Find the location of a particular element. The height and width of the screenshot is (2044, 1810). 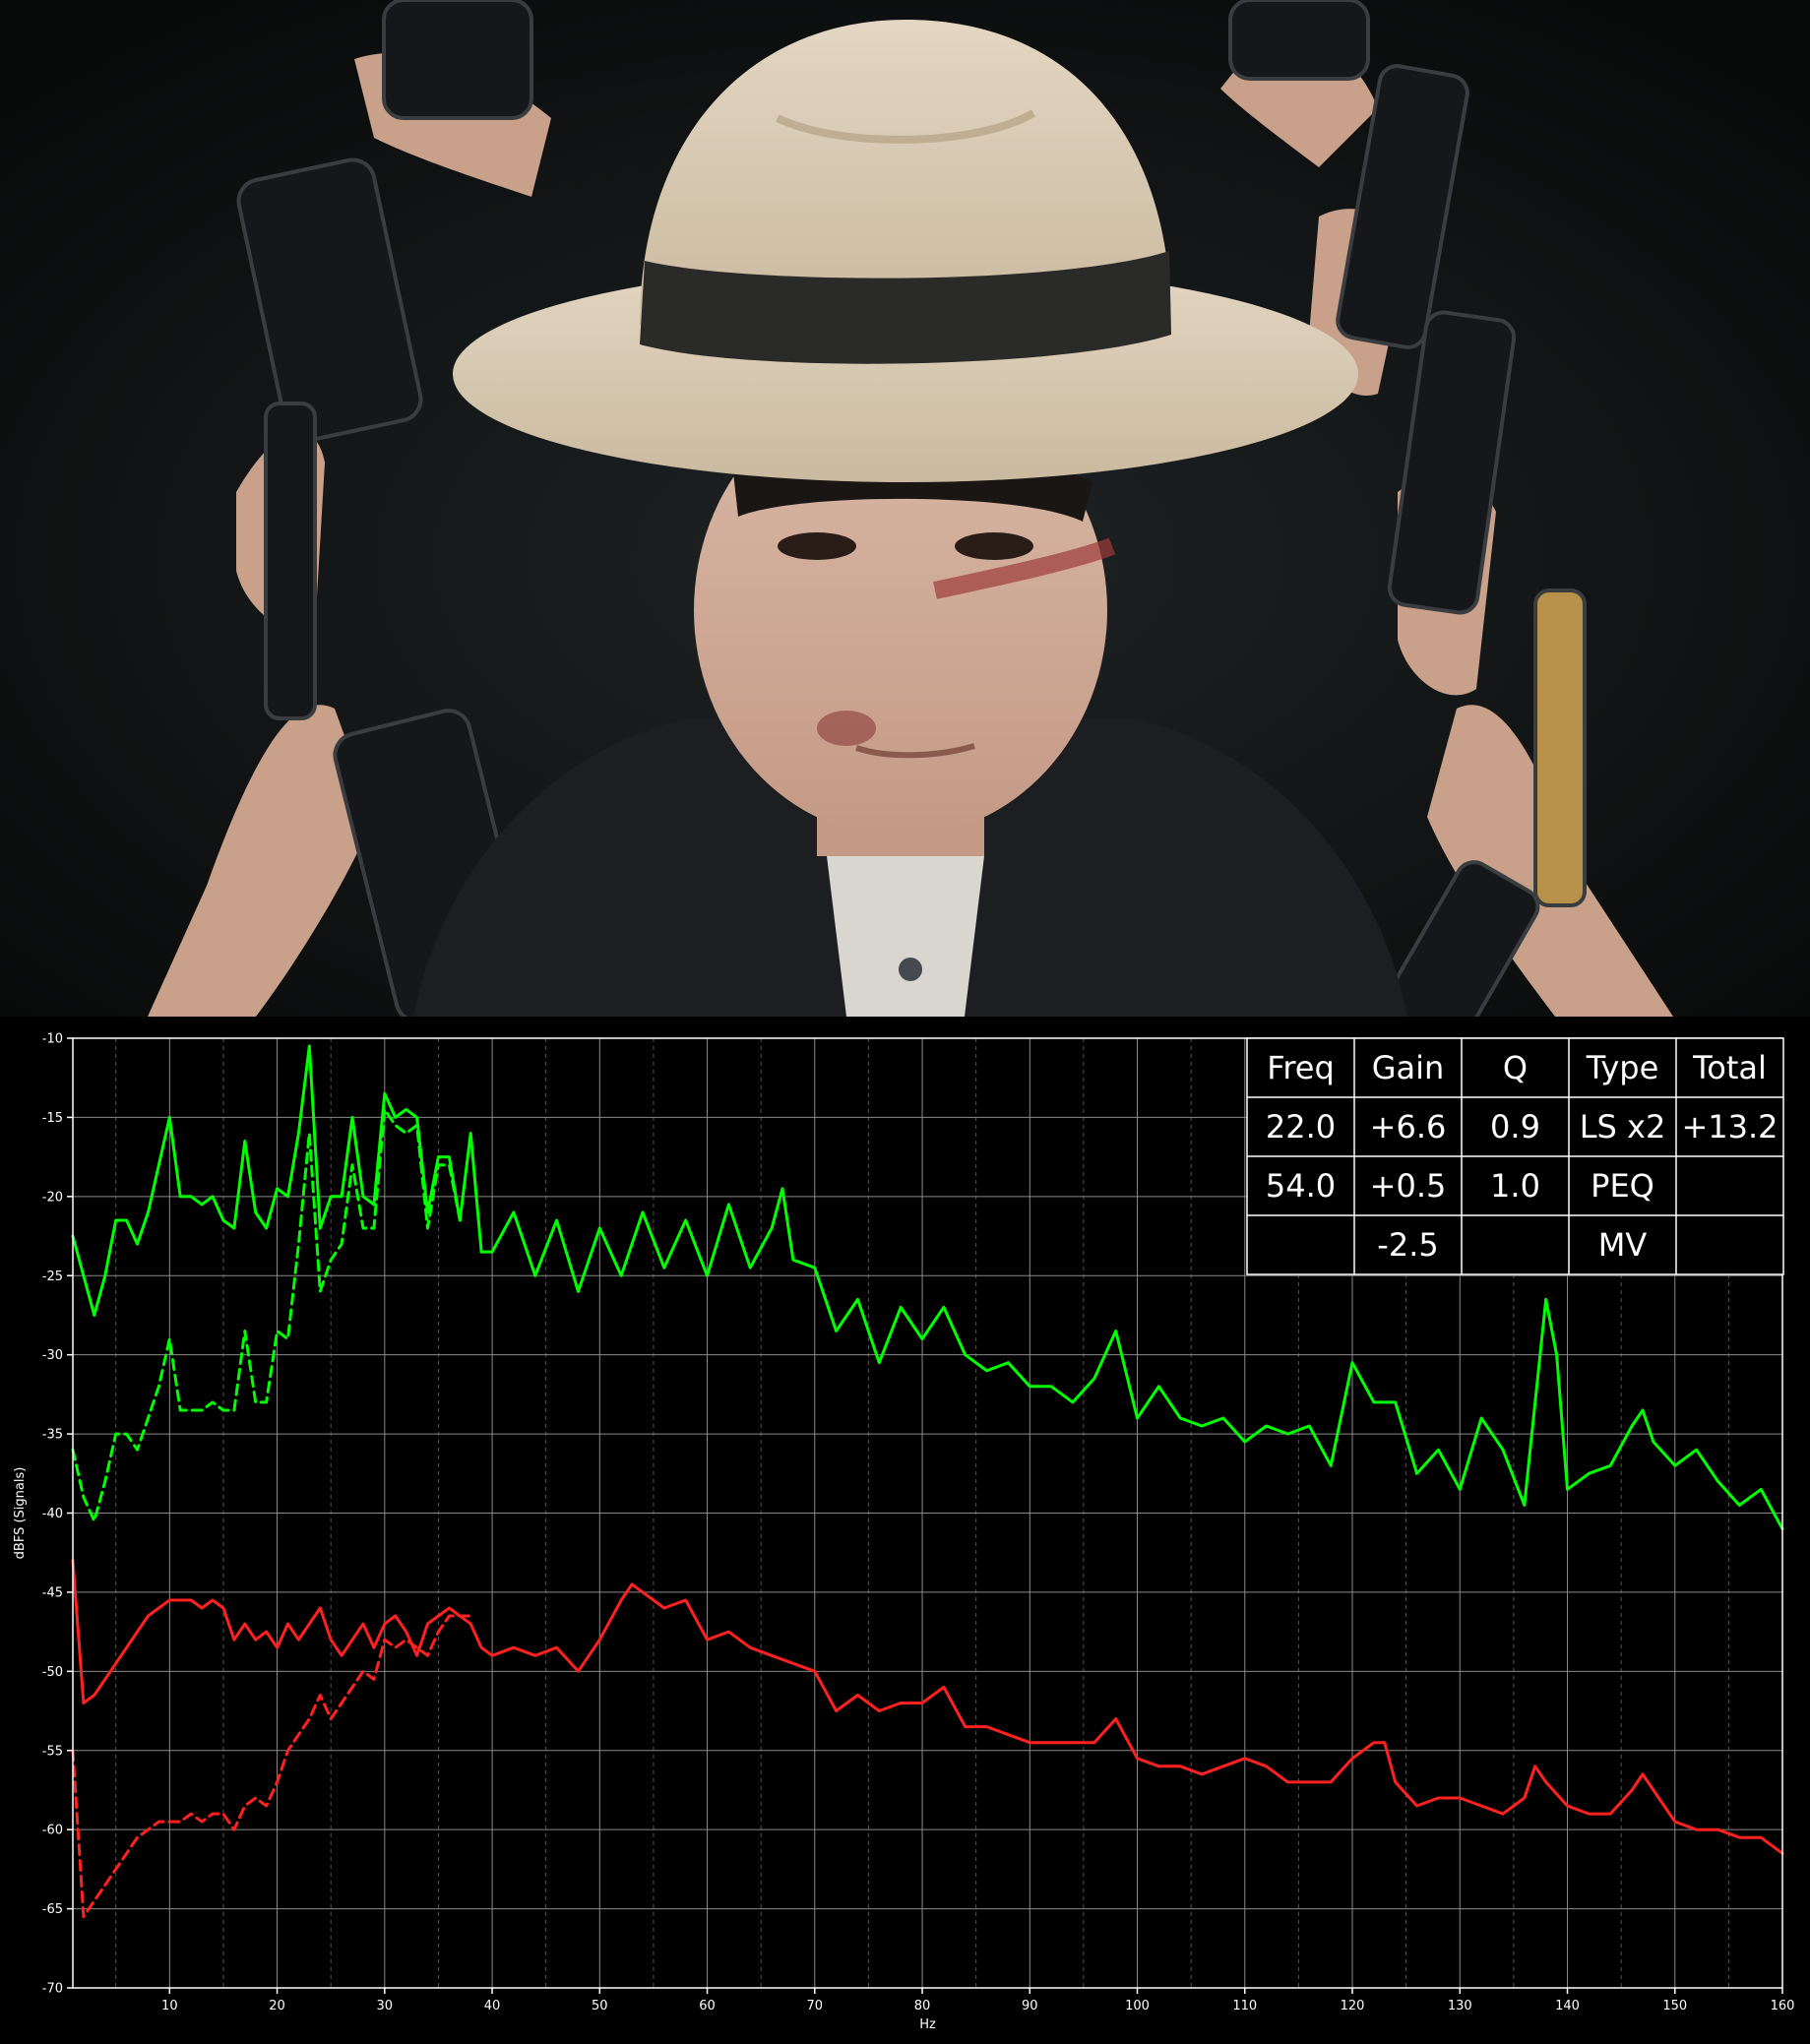

x-tick-label: 40 is located at coordinates (492, 2006).